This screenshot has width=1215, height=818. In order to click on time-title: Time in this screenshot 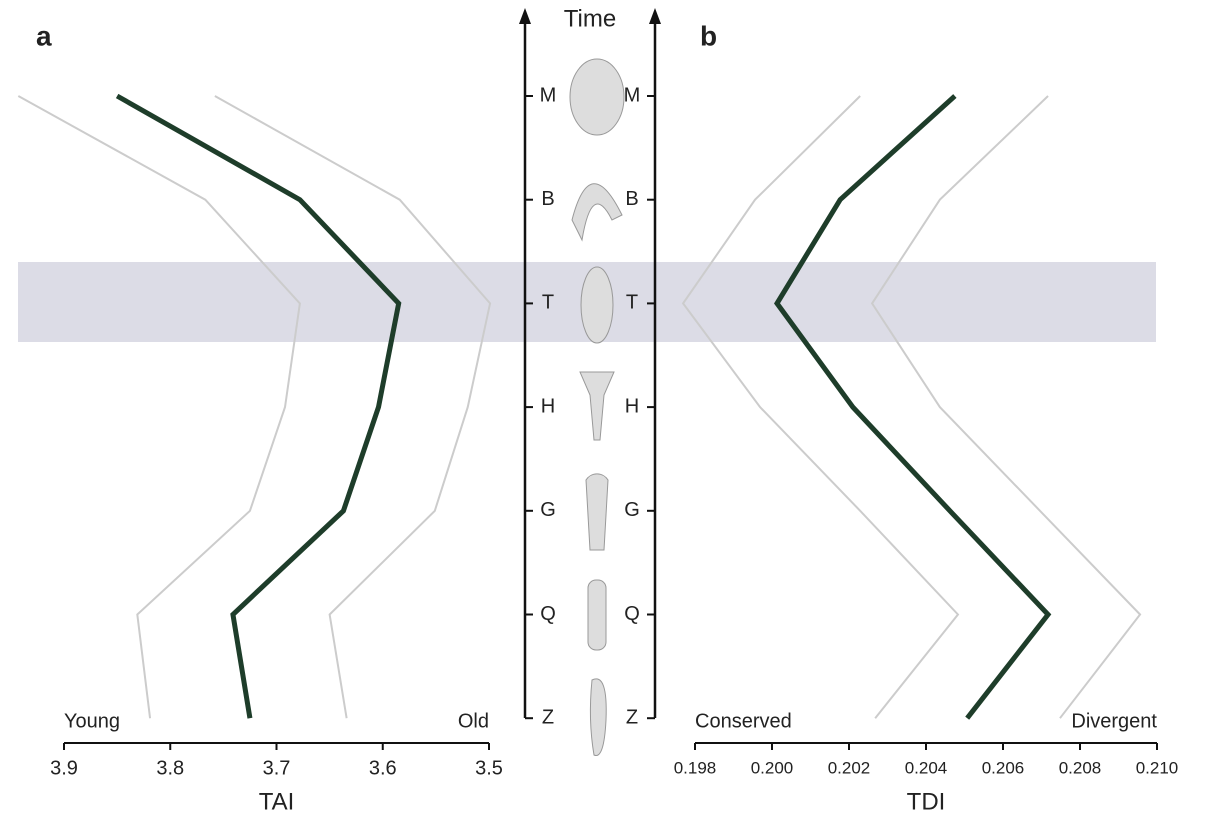, I will do `click(590, 18)`.